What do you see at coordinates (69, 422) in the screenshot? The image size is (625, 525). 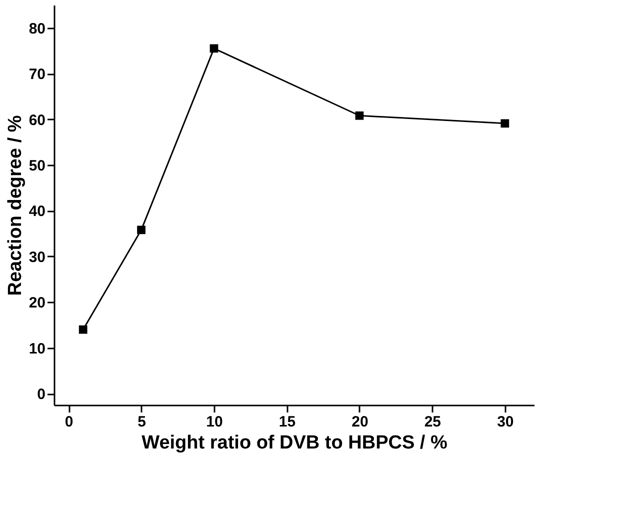 I see `x-tick-label: 0` at bounding box center [69, 422].